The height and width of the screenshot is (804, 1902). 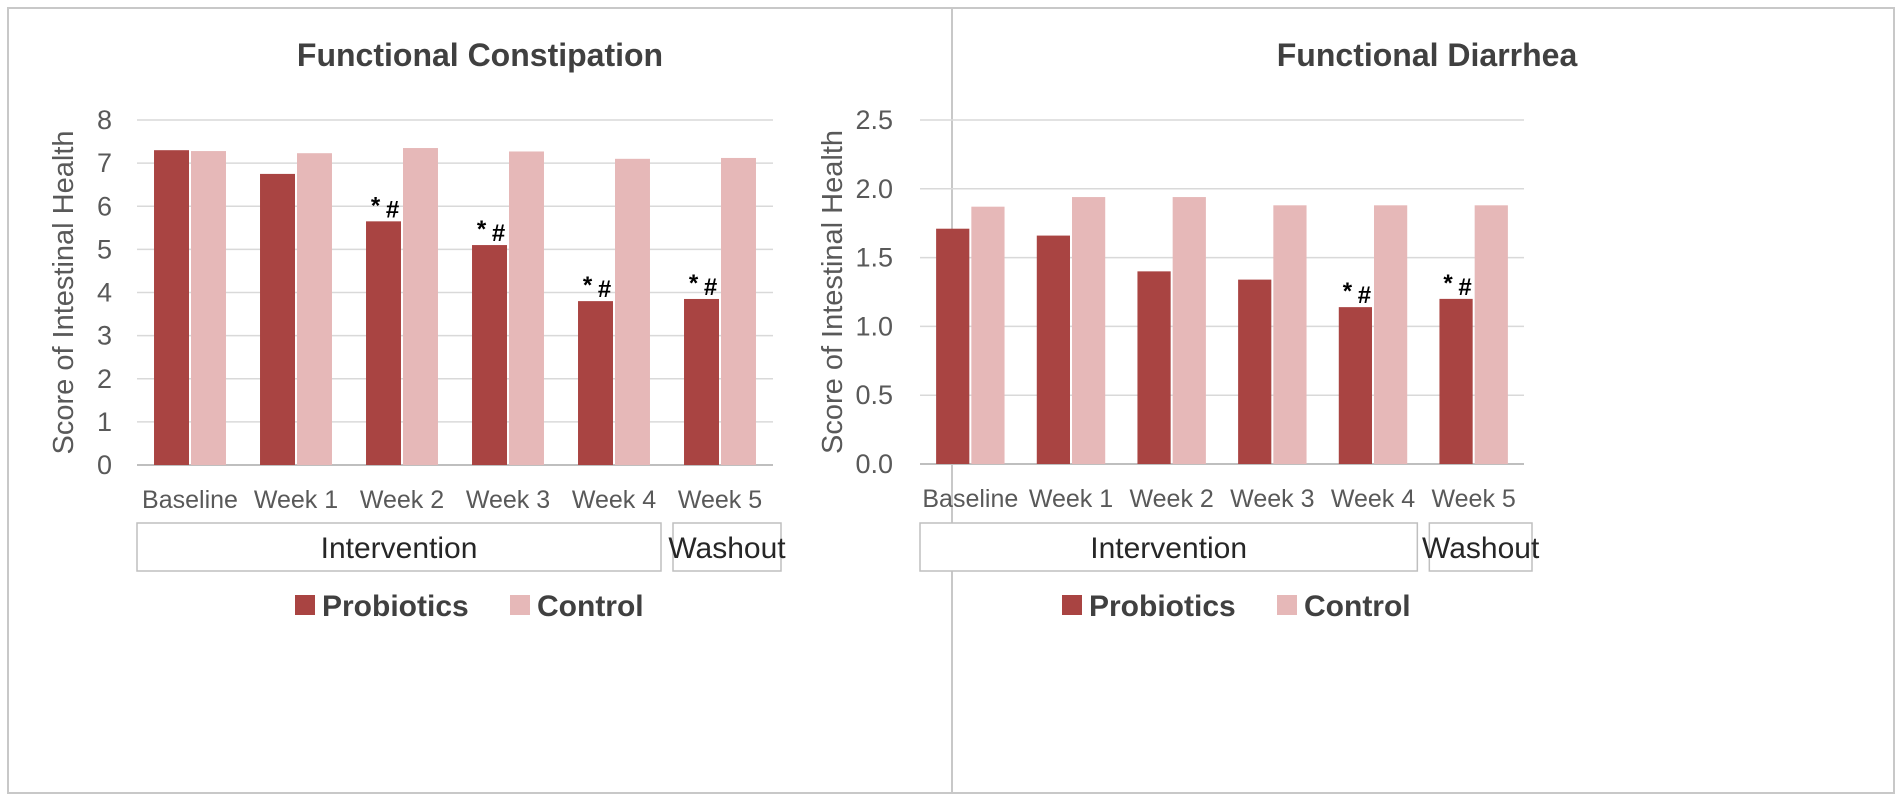 What do you see at coordinates (1427, 55) in the screenshot?
I see `chart-title: Functional Diarrhea` at bounding box center [1427, 55].